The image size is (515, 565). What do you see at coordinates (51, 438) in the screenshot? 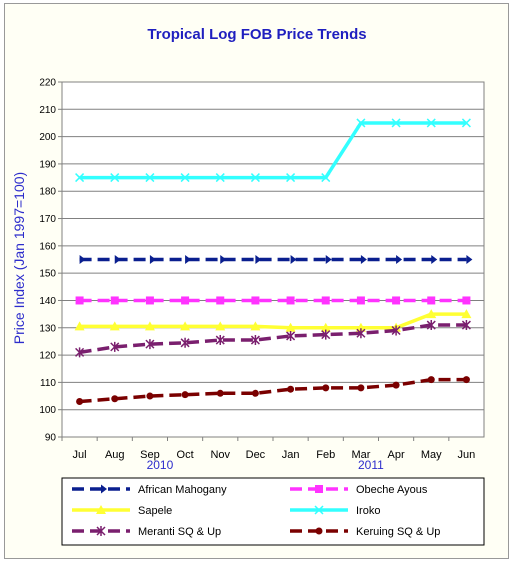
I see `y-tick-label: 90` at bounding box center [51, 438].